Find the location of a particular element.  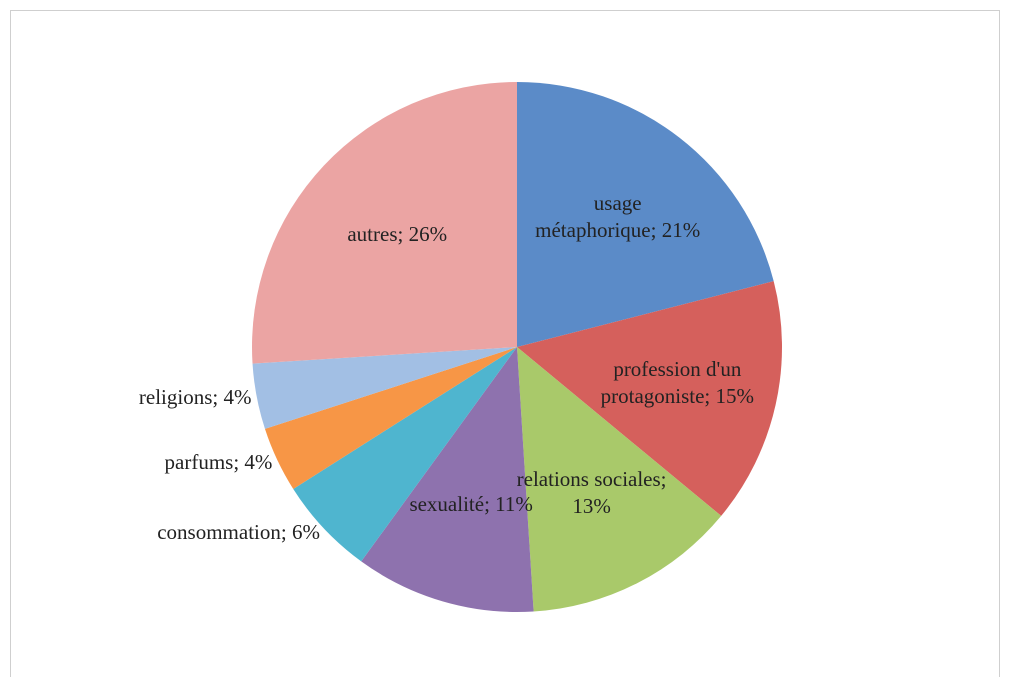

data-label: sexualité; 11% is located at coordinates (471, 504).